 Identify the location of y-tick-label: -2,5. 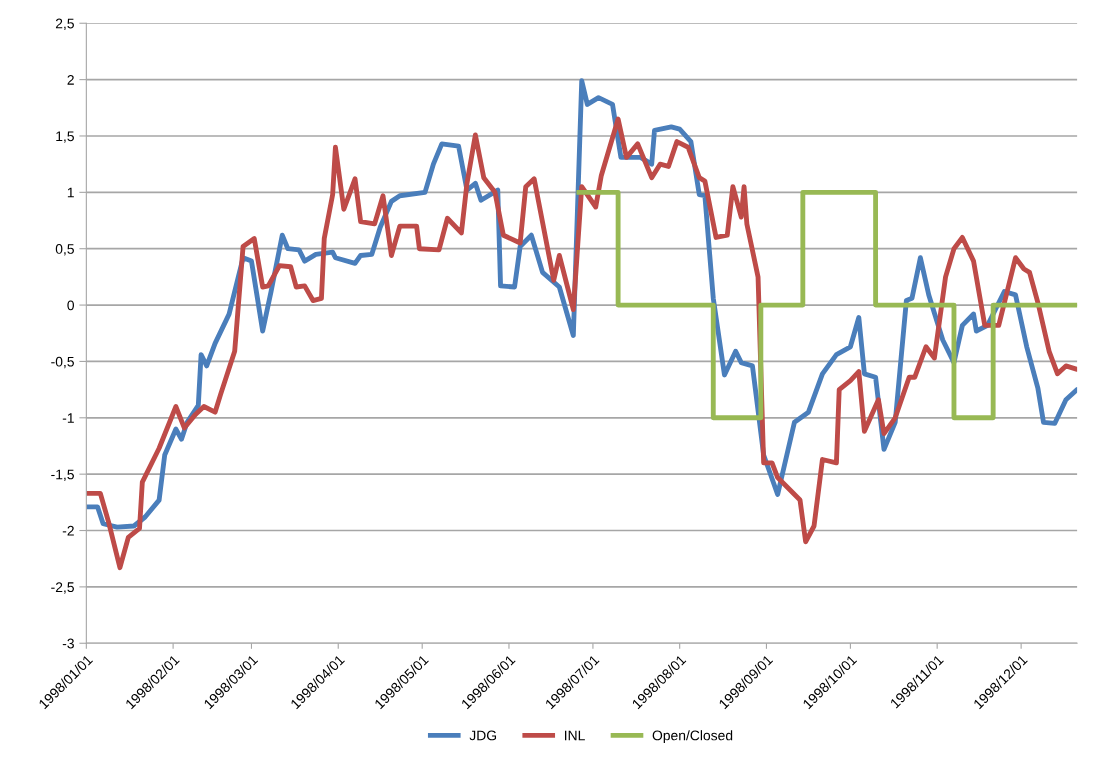
(62, 588).